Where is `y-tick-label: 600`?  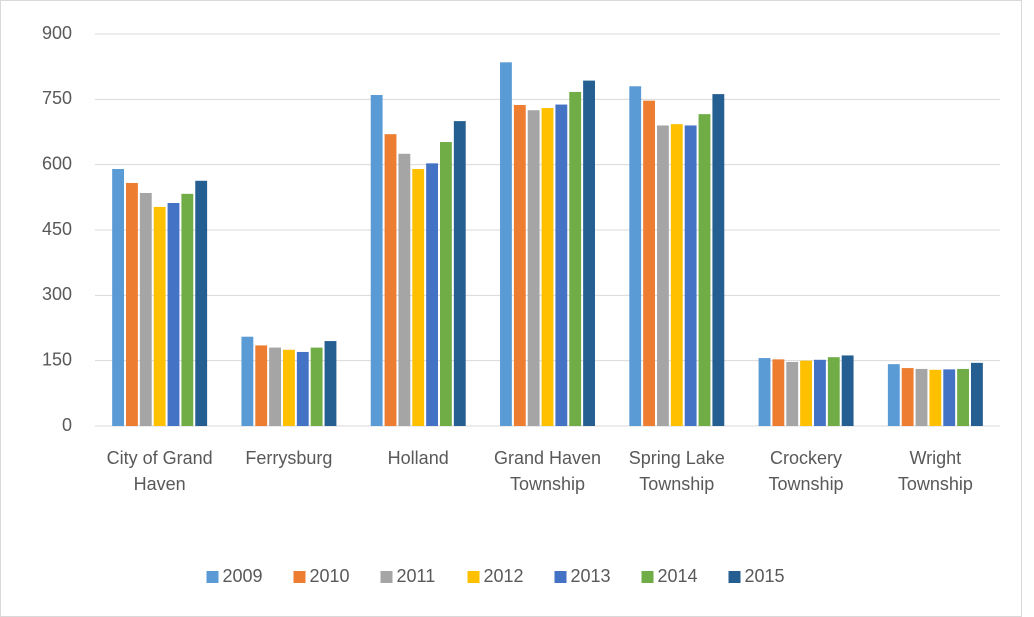
y-tick-label: 600 is located at coordinates (57, 163).